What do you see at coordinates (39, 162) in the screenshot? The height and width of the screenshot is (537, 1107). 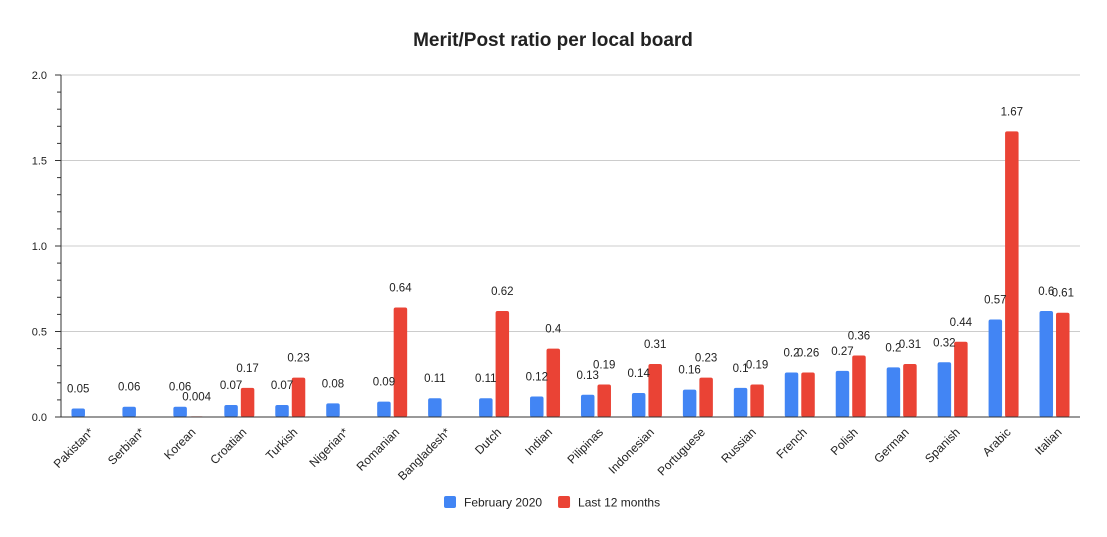 I see `y-tick-label: 1.5` at bounding box center [39, 162].